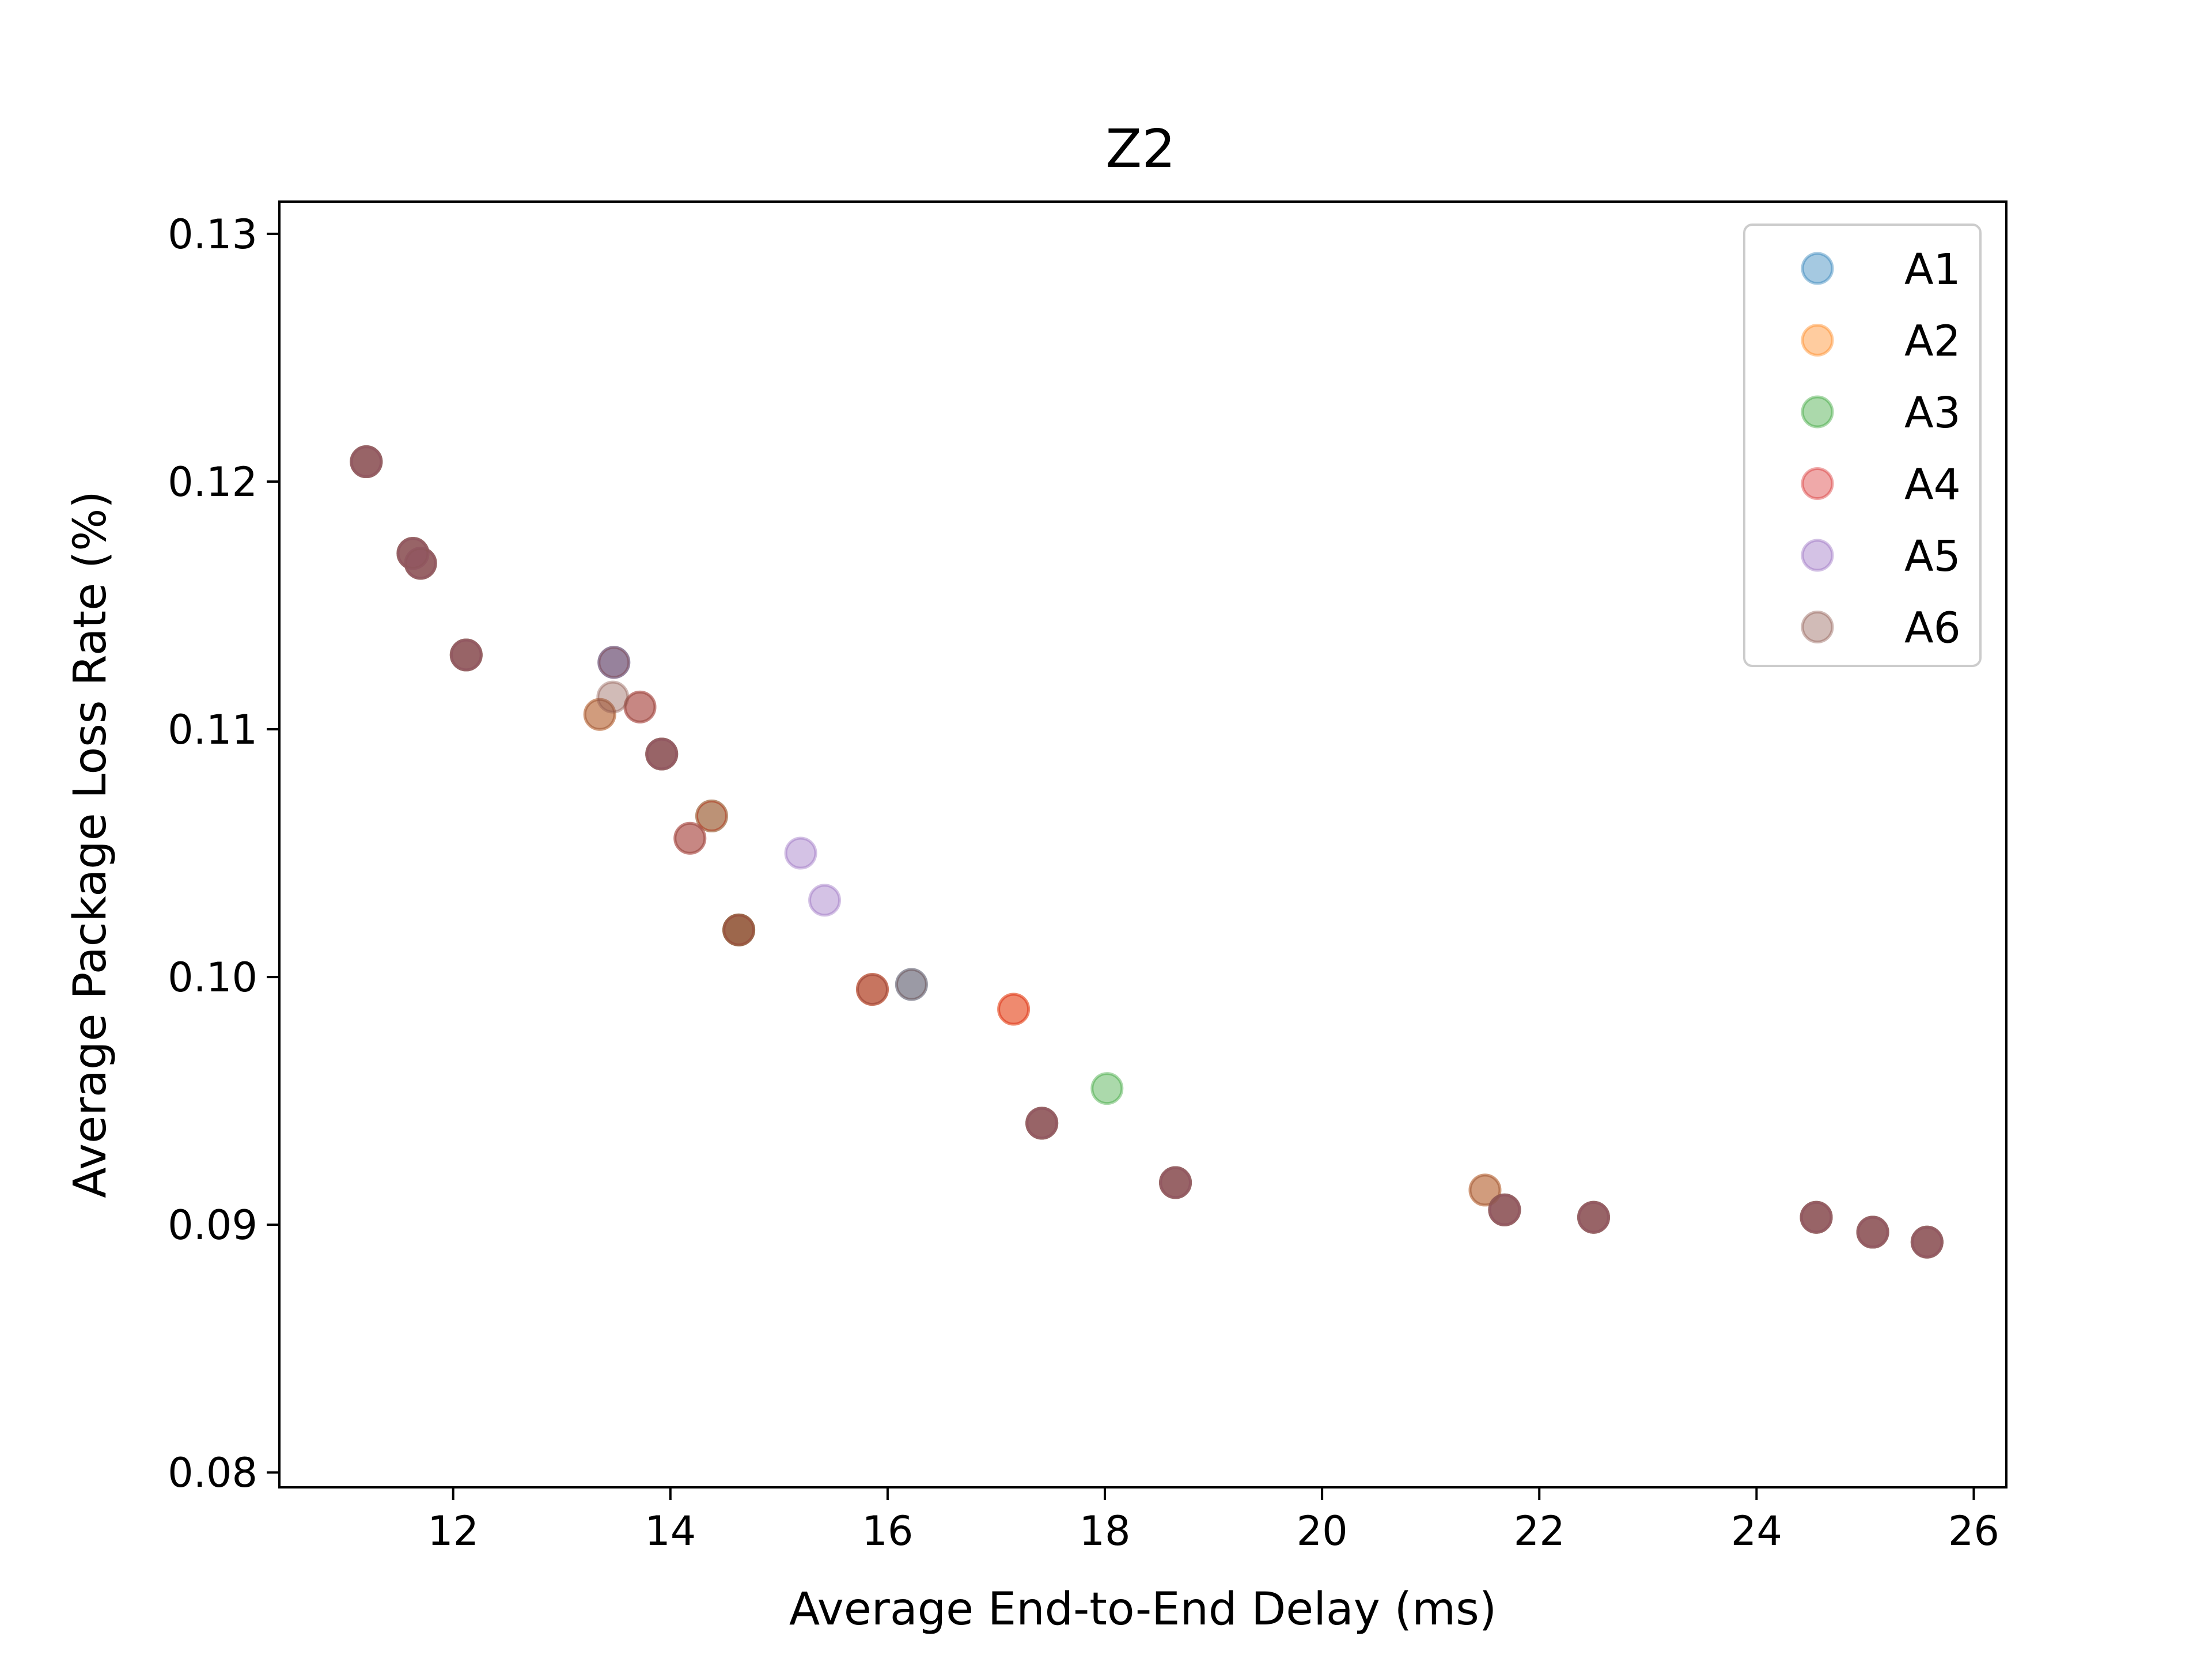 The height and width of the screenshot is (1659, 2212). What do you see at coordinates (212, 1225) in the screenshot?
I see `y-tick-label-1: 0.09` at bounding box center [212, 1225].